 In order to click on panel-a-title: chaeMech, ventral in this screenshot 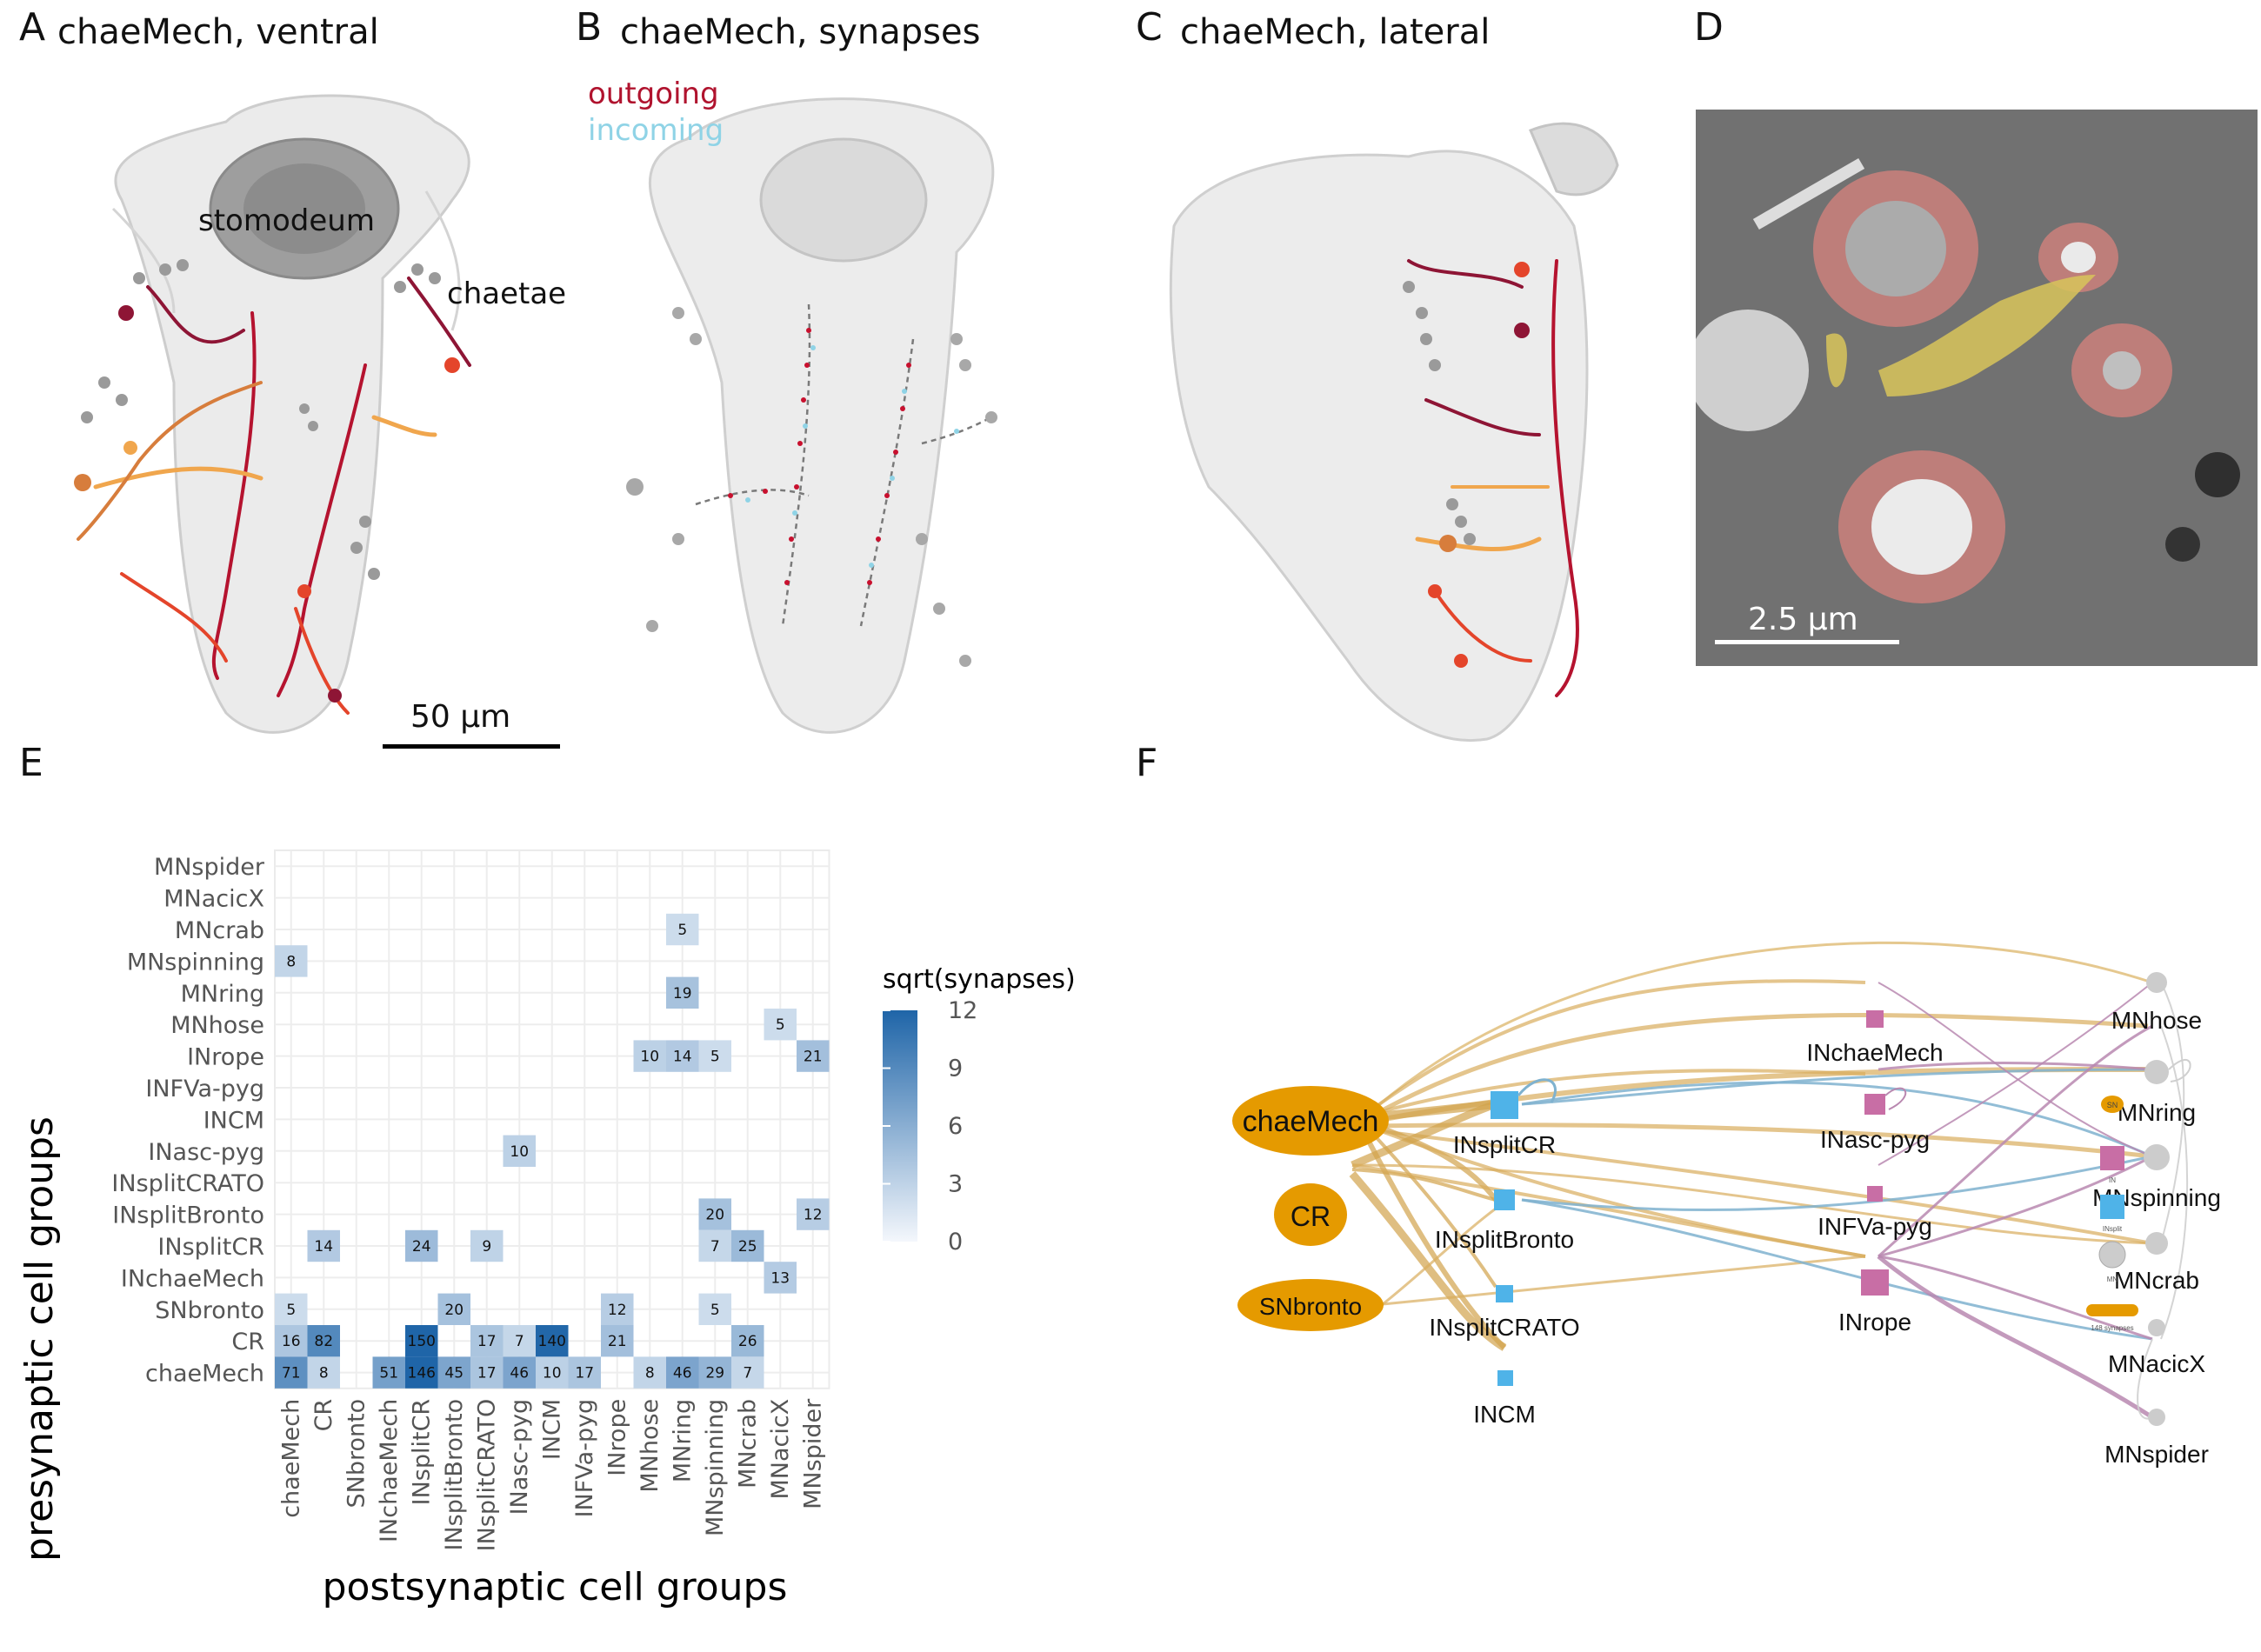, I will do `click(218, 32)`.